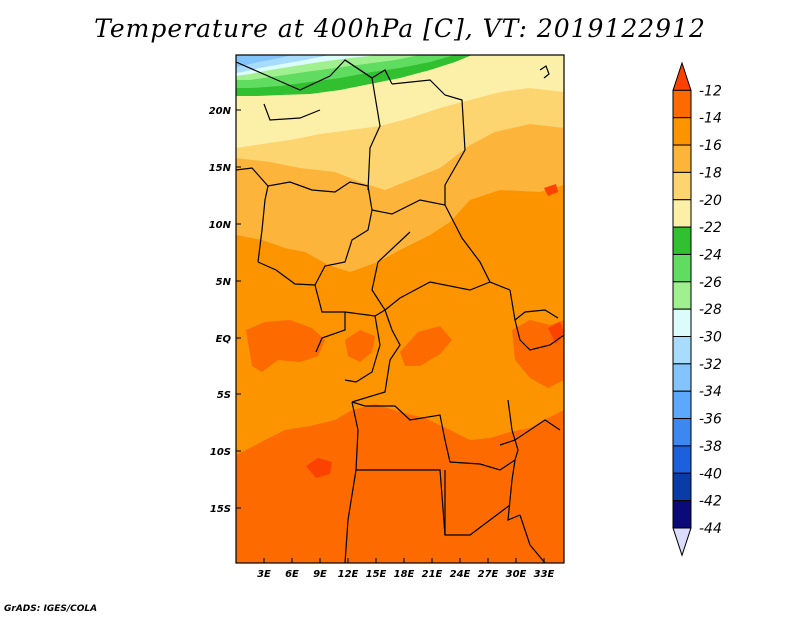  What do you see at coordinates (360, 346) in the screenshot?
I see `band-minus12-patch-central` at bounding box center [360, 346].